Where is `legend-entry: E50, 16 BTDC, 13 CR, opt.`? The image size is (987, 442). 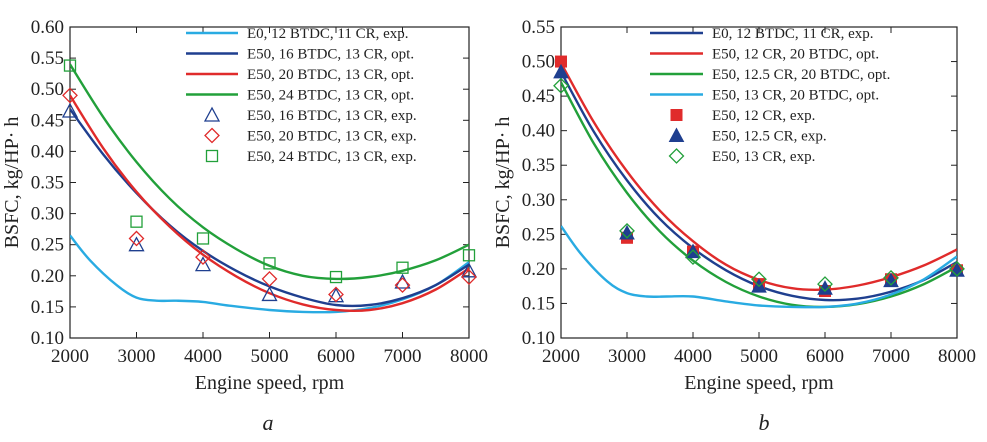 legend-entry: E50, 16 BTDC, 13 CR, opt. is located at coordinates (300, 55).